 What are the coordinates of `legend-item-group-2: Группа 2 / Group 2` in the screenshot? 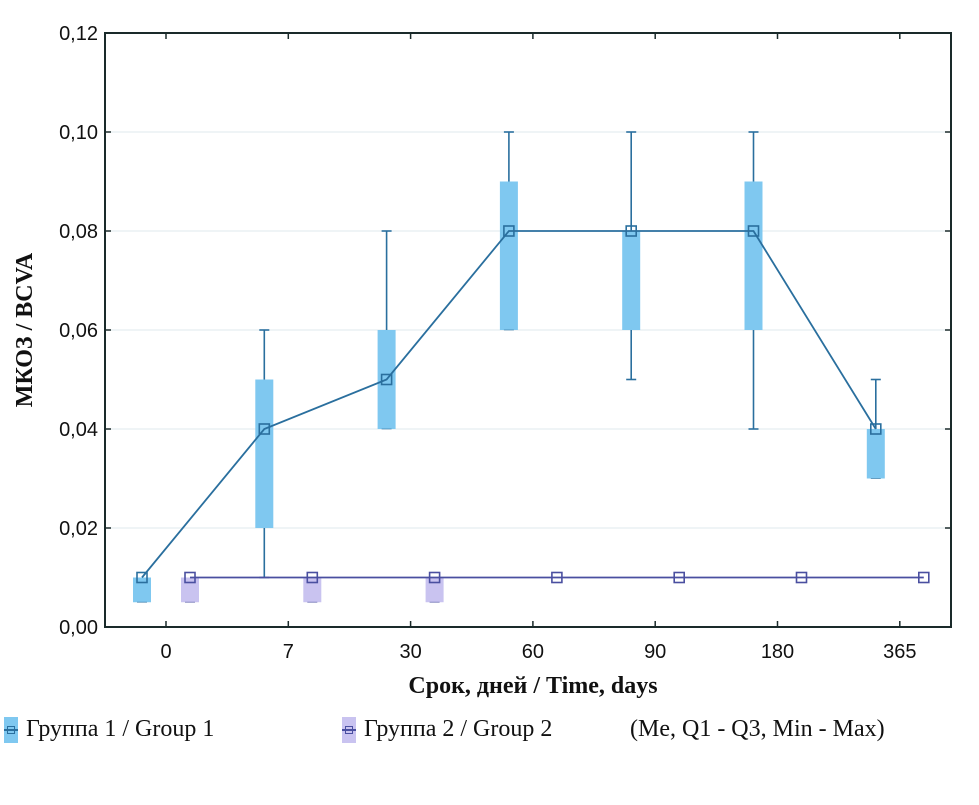 It's located at (447, 729).